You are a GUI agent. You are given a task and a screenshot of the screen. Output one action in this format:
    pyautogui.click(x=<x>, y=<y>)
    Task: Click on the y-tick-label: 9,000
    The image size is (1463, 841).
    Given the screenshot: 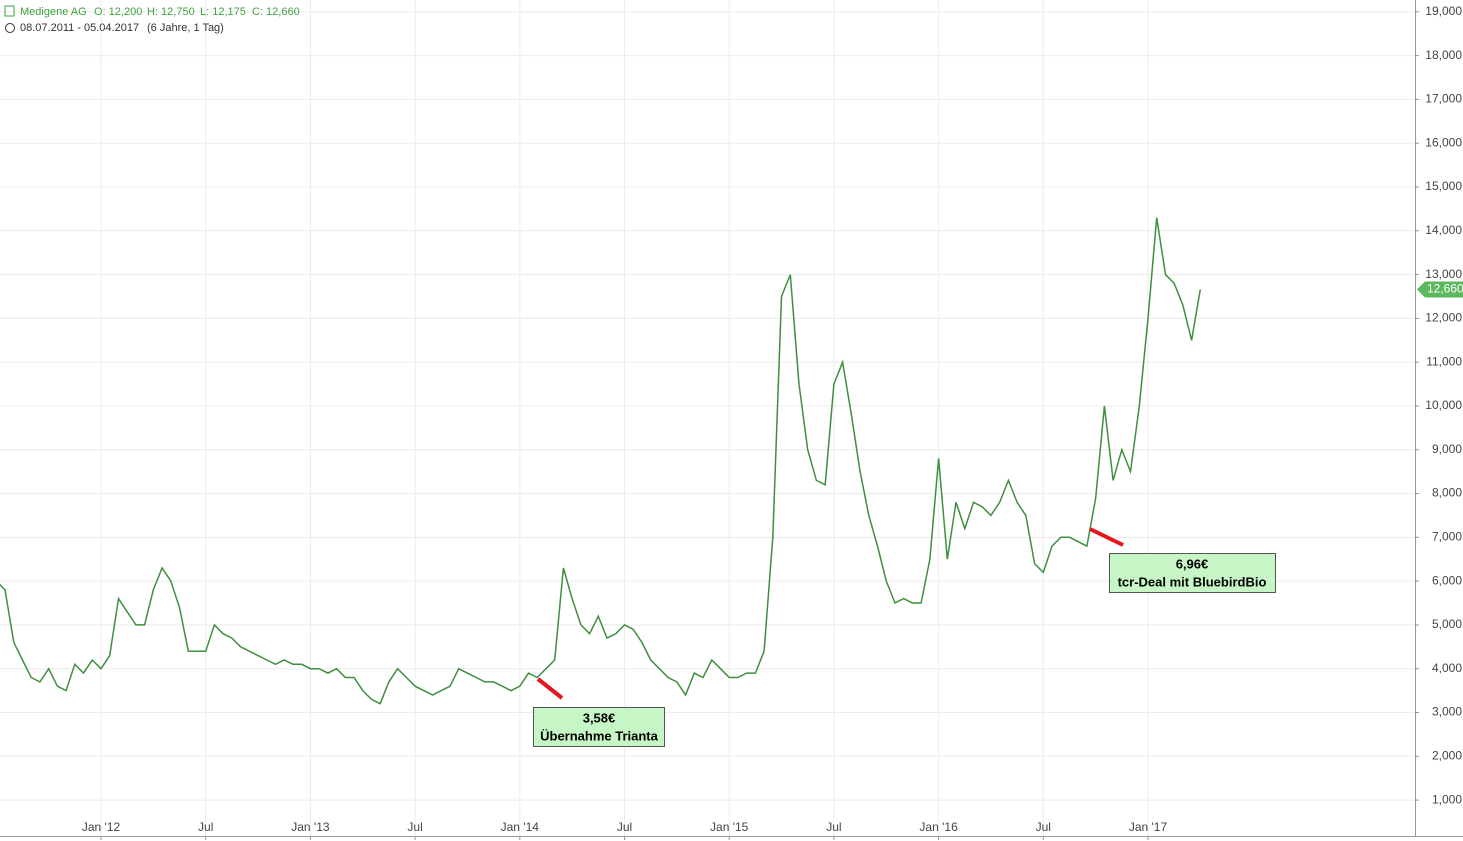 What is the action you would take?
    pyautogui.click(x=1447, y=449)
    